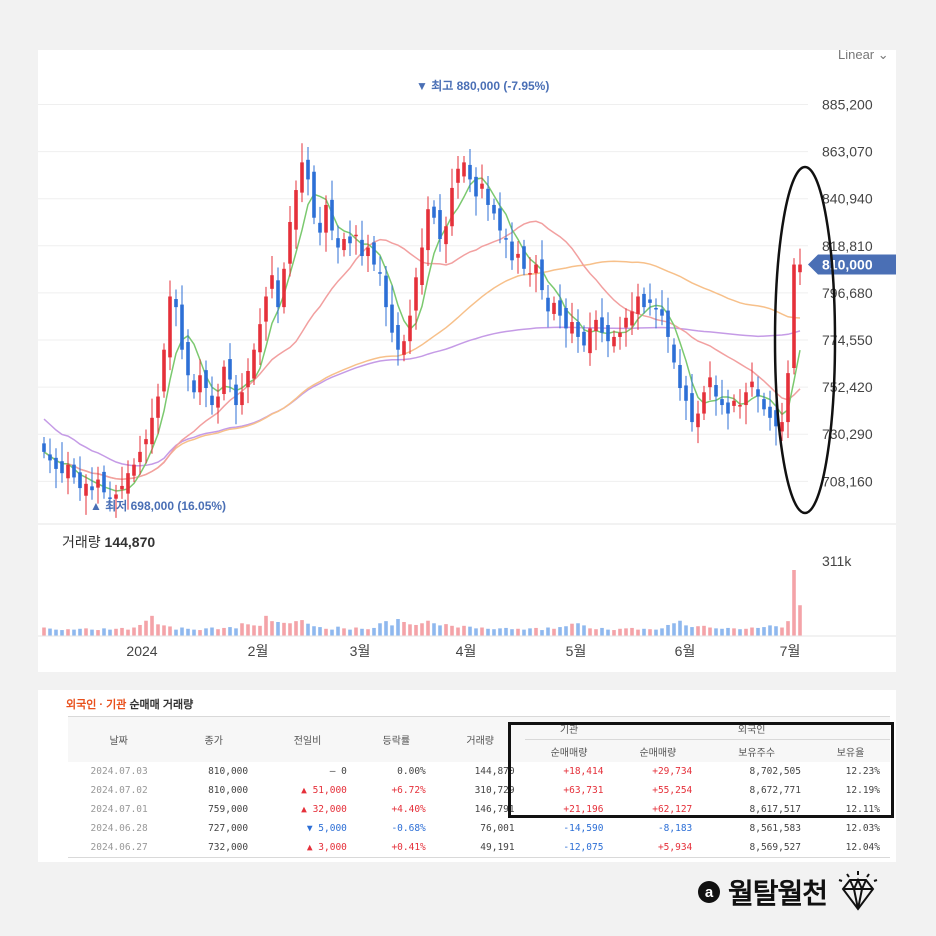  Describe the element at coordinates (583, 809) in the screenshot. I see `cell-inst: +21,196` at that location.